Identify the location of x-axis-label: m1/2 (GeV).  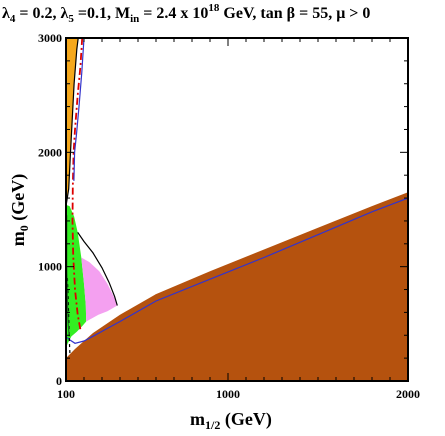
(231, 420).